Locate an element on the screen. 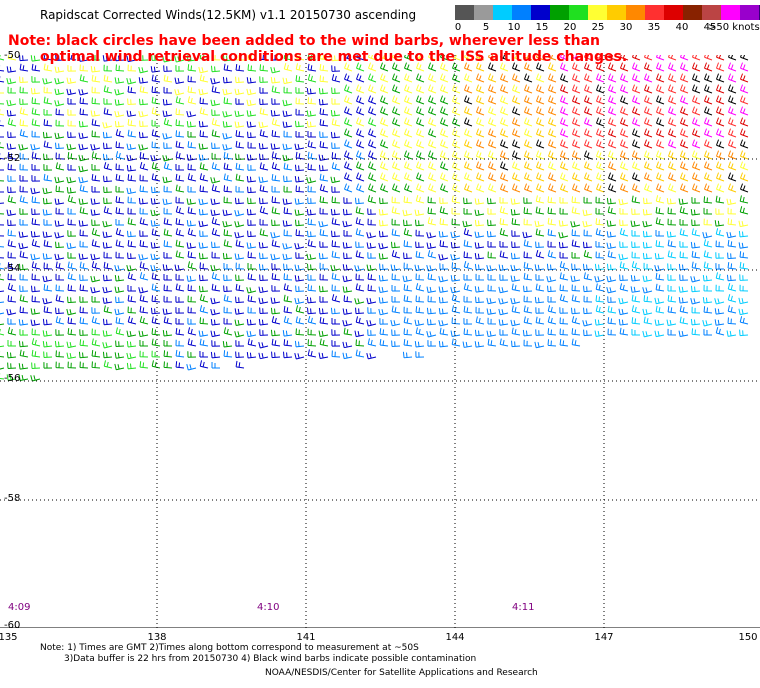 This screenshot has height=688, width=760. lat-label-60: -60 is located at coordinates (12, 625).